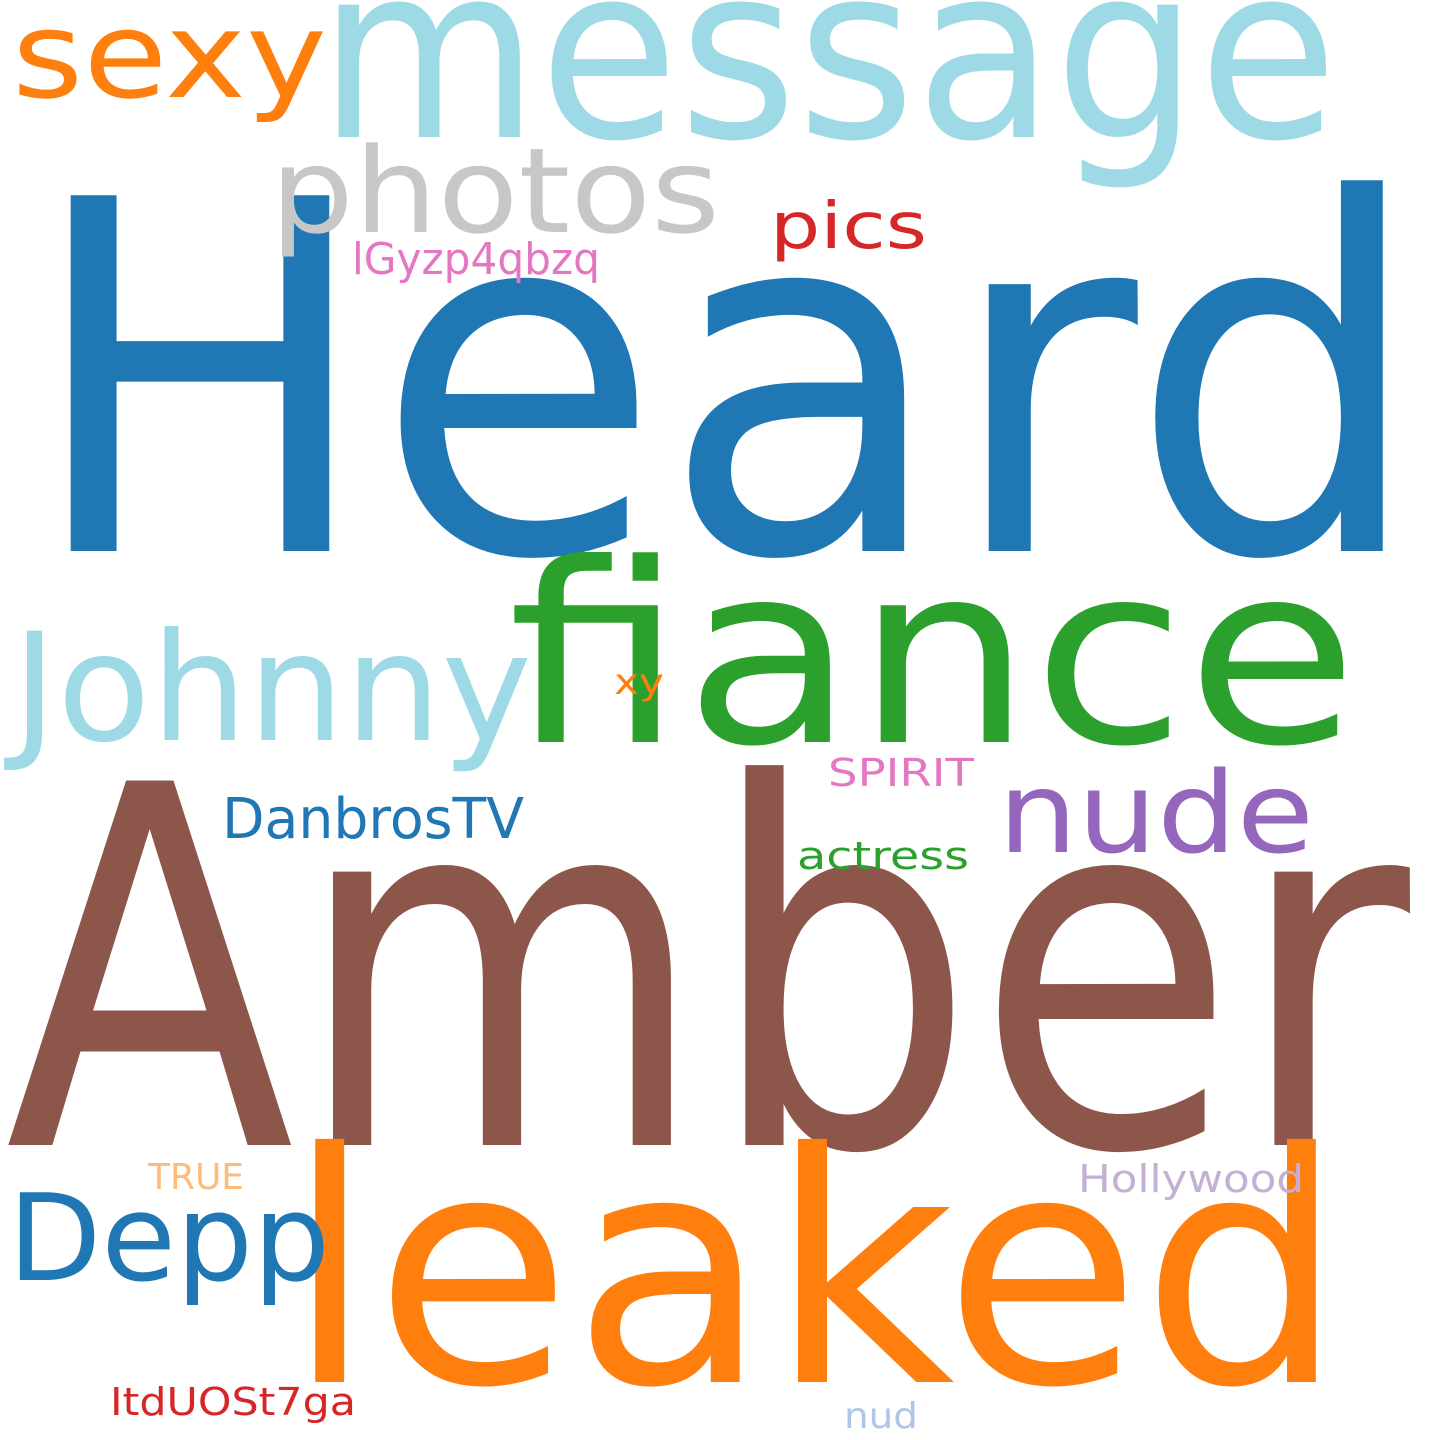 The height and width of the screenshot is (1440, 1440). Describe the element at coordinates (933, 655) in the screenshot. I see `word-fiance: fiance` at that location.